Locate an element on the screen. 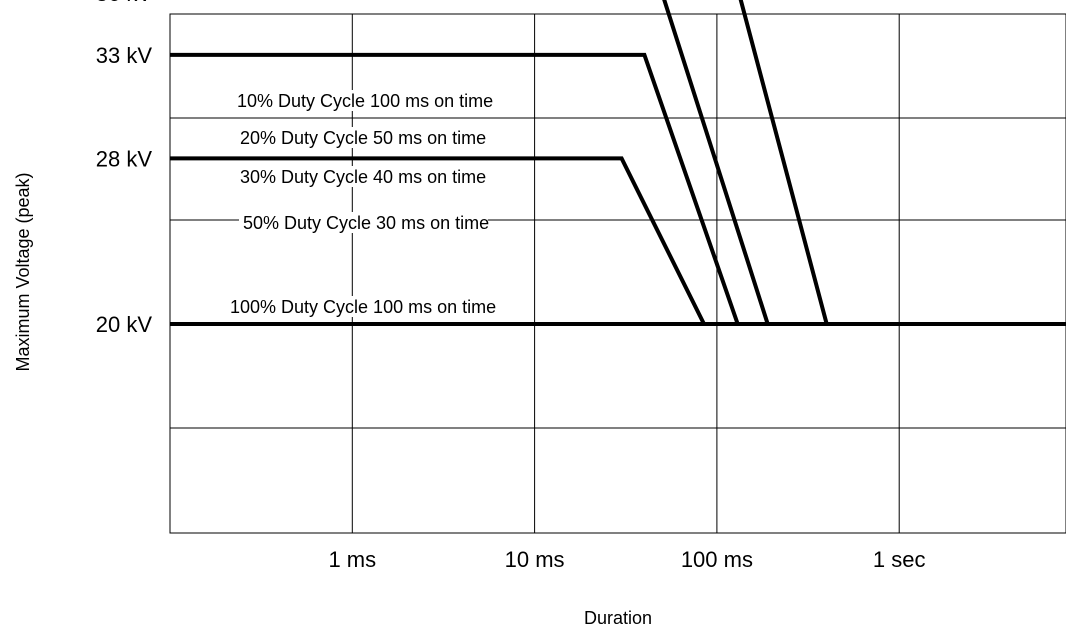 The height and width of the screenshot is (632, 1066). x-axis-label: Duration is located at coordinates (618, 618).